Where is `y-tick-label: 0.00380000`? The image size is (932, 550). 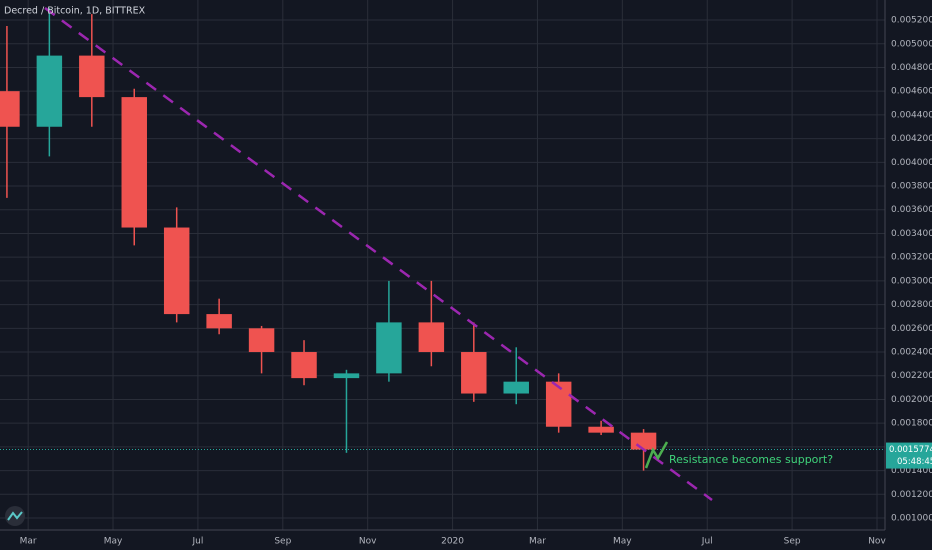 y-tick-label: 0.00380000 is located at coordinates (911, 187).